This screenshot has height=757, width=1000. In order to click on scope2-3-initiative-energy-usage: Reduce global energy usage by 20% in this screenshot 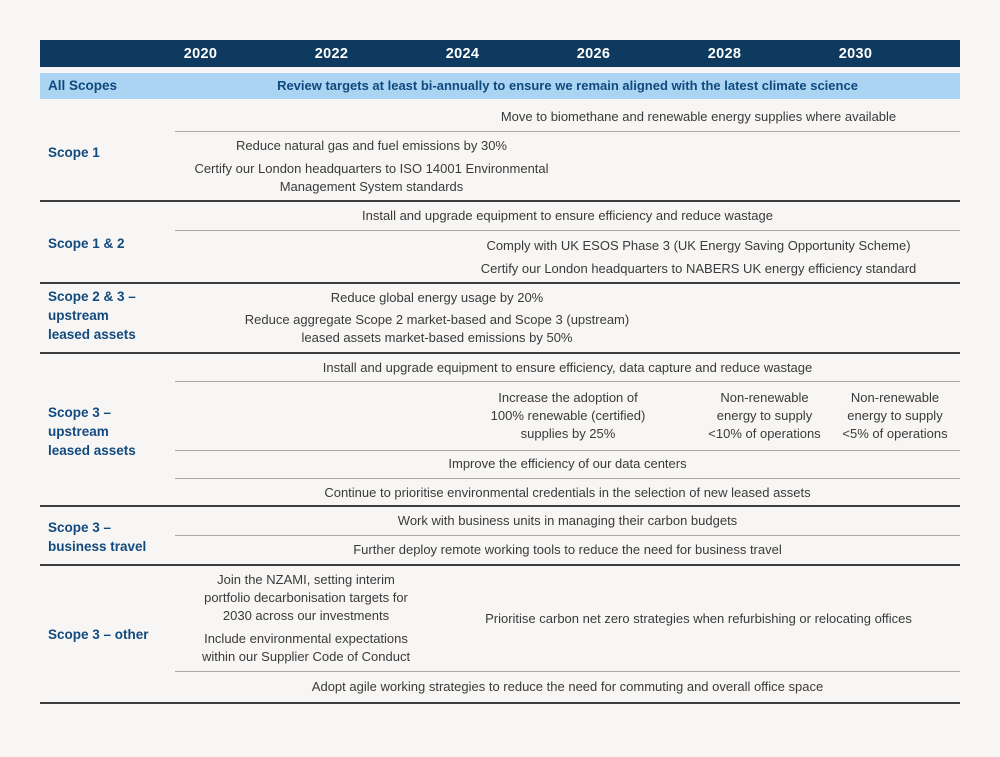, I will do `click(437, 297)`.